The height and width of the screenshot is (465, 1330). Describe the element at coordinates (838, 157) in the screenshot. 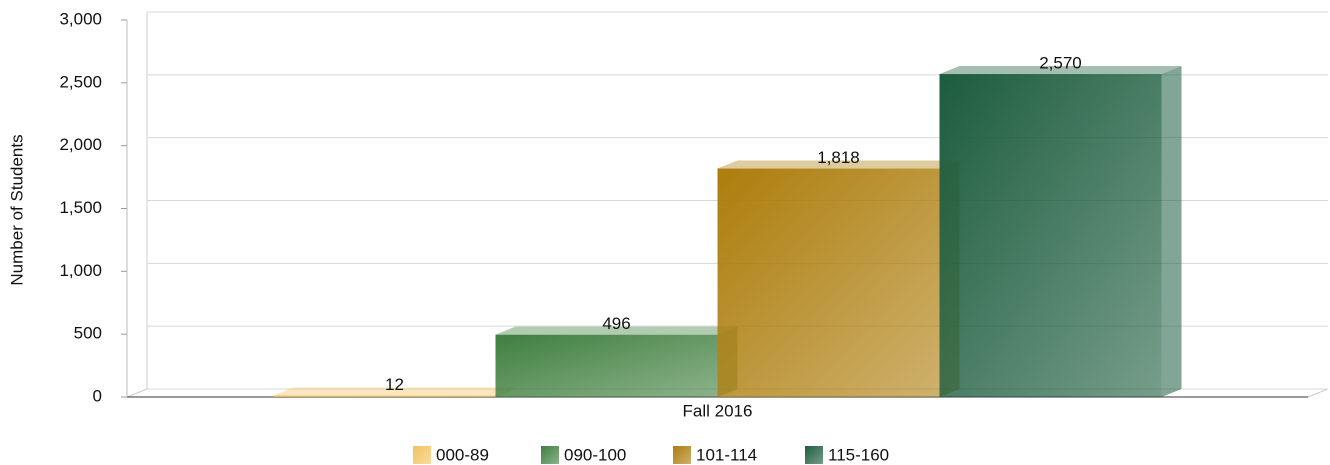

I see `value-label: 1,818` at that location.